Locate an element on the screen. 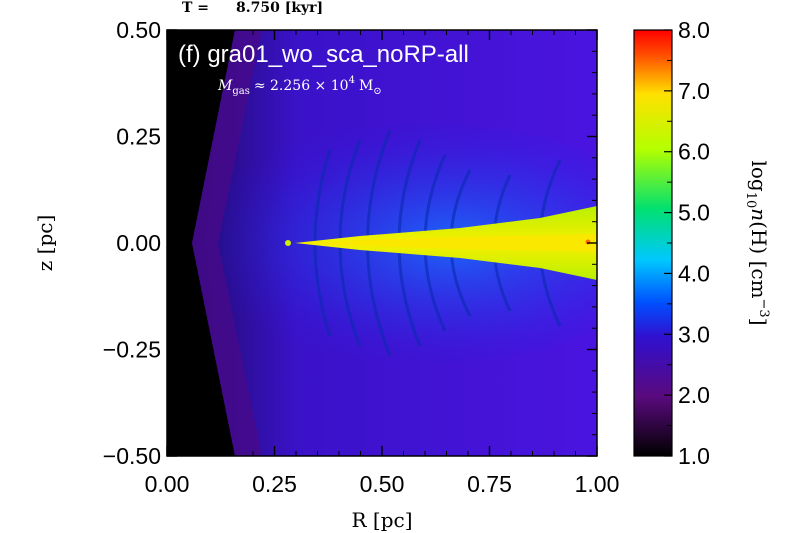  cbar-label-prefix: log is located at coordinates (759, 175).